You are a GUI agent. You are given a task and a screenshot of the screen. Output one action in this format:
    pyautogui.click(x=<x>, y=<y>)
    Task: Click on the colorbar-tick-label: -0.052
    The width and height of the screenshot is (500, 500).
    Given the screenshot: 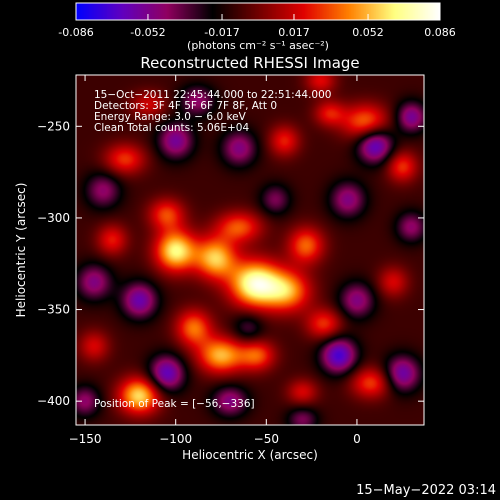 What is the action you would take?
    pyautogui.click(x=147, y=32)
    